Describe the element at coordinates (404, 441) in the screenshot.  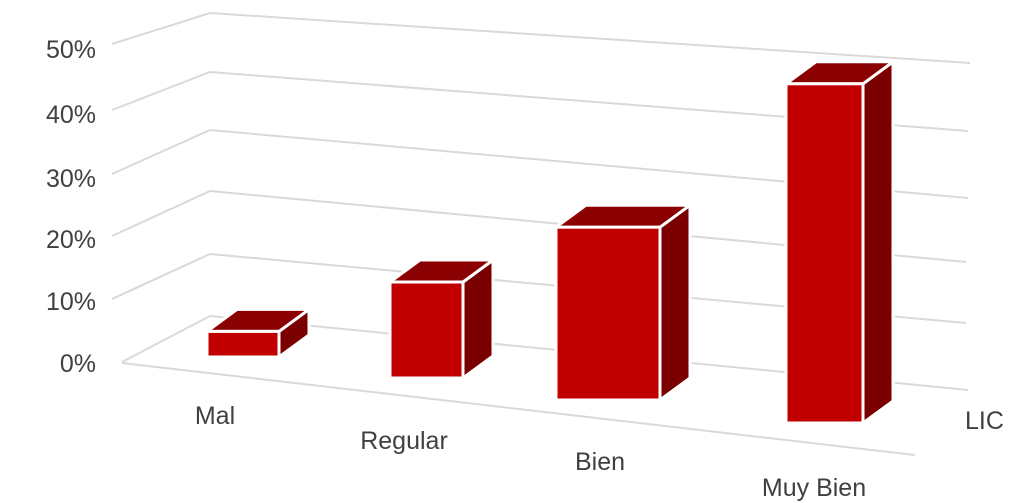
I see `x-category-label: Regular` at that location.